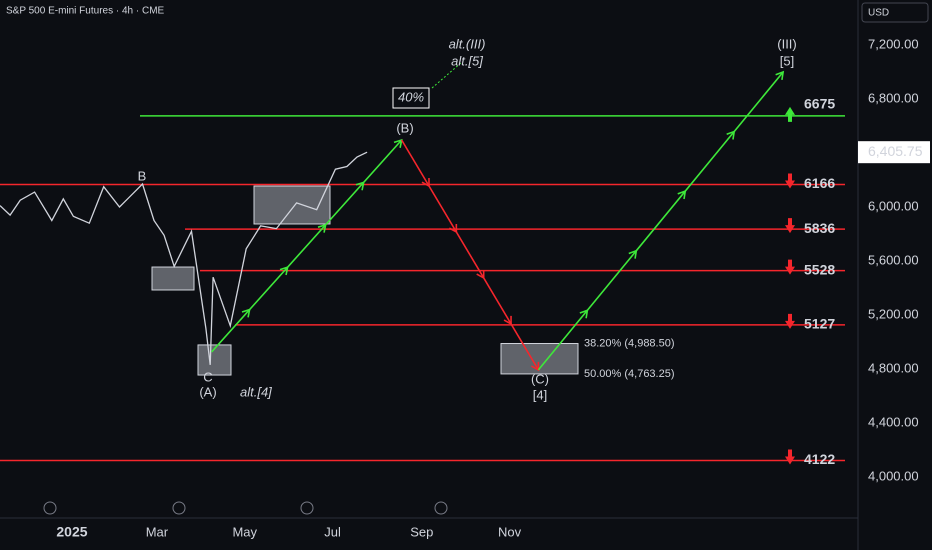 This screenshot has height=550, width=932. I want to click on level-label: 6675, so click(819, 104).